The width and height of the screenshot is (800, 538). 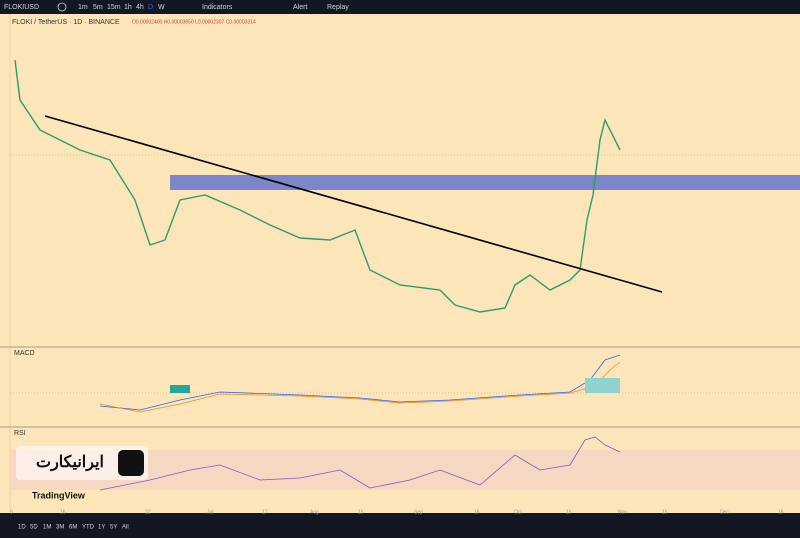 What do you see at coordinates (60, 528) in the screenshot?
I see `range-button: 3M` at bounding box center [60, 528].